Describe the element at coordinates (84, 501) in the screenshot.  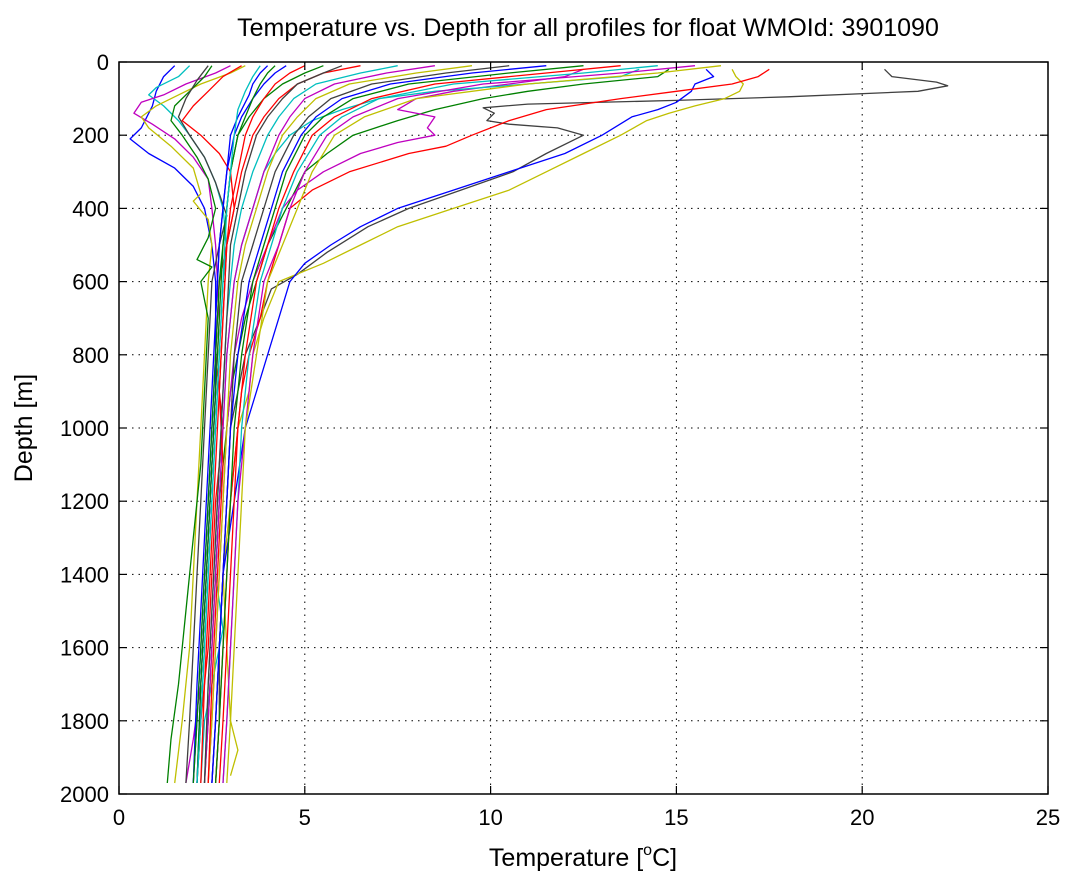
I see `y-tick-label: 1200` at that location.